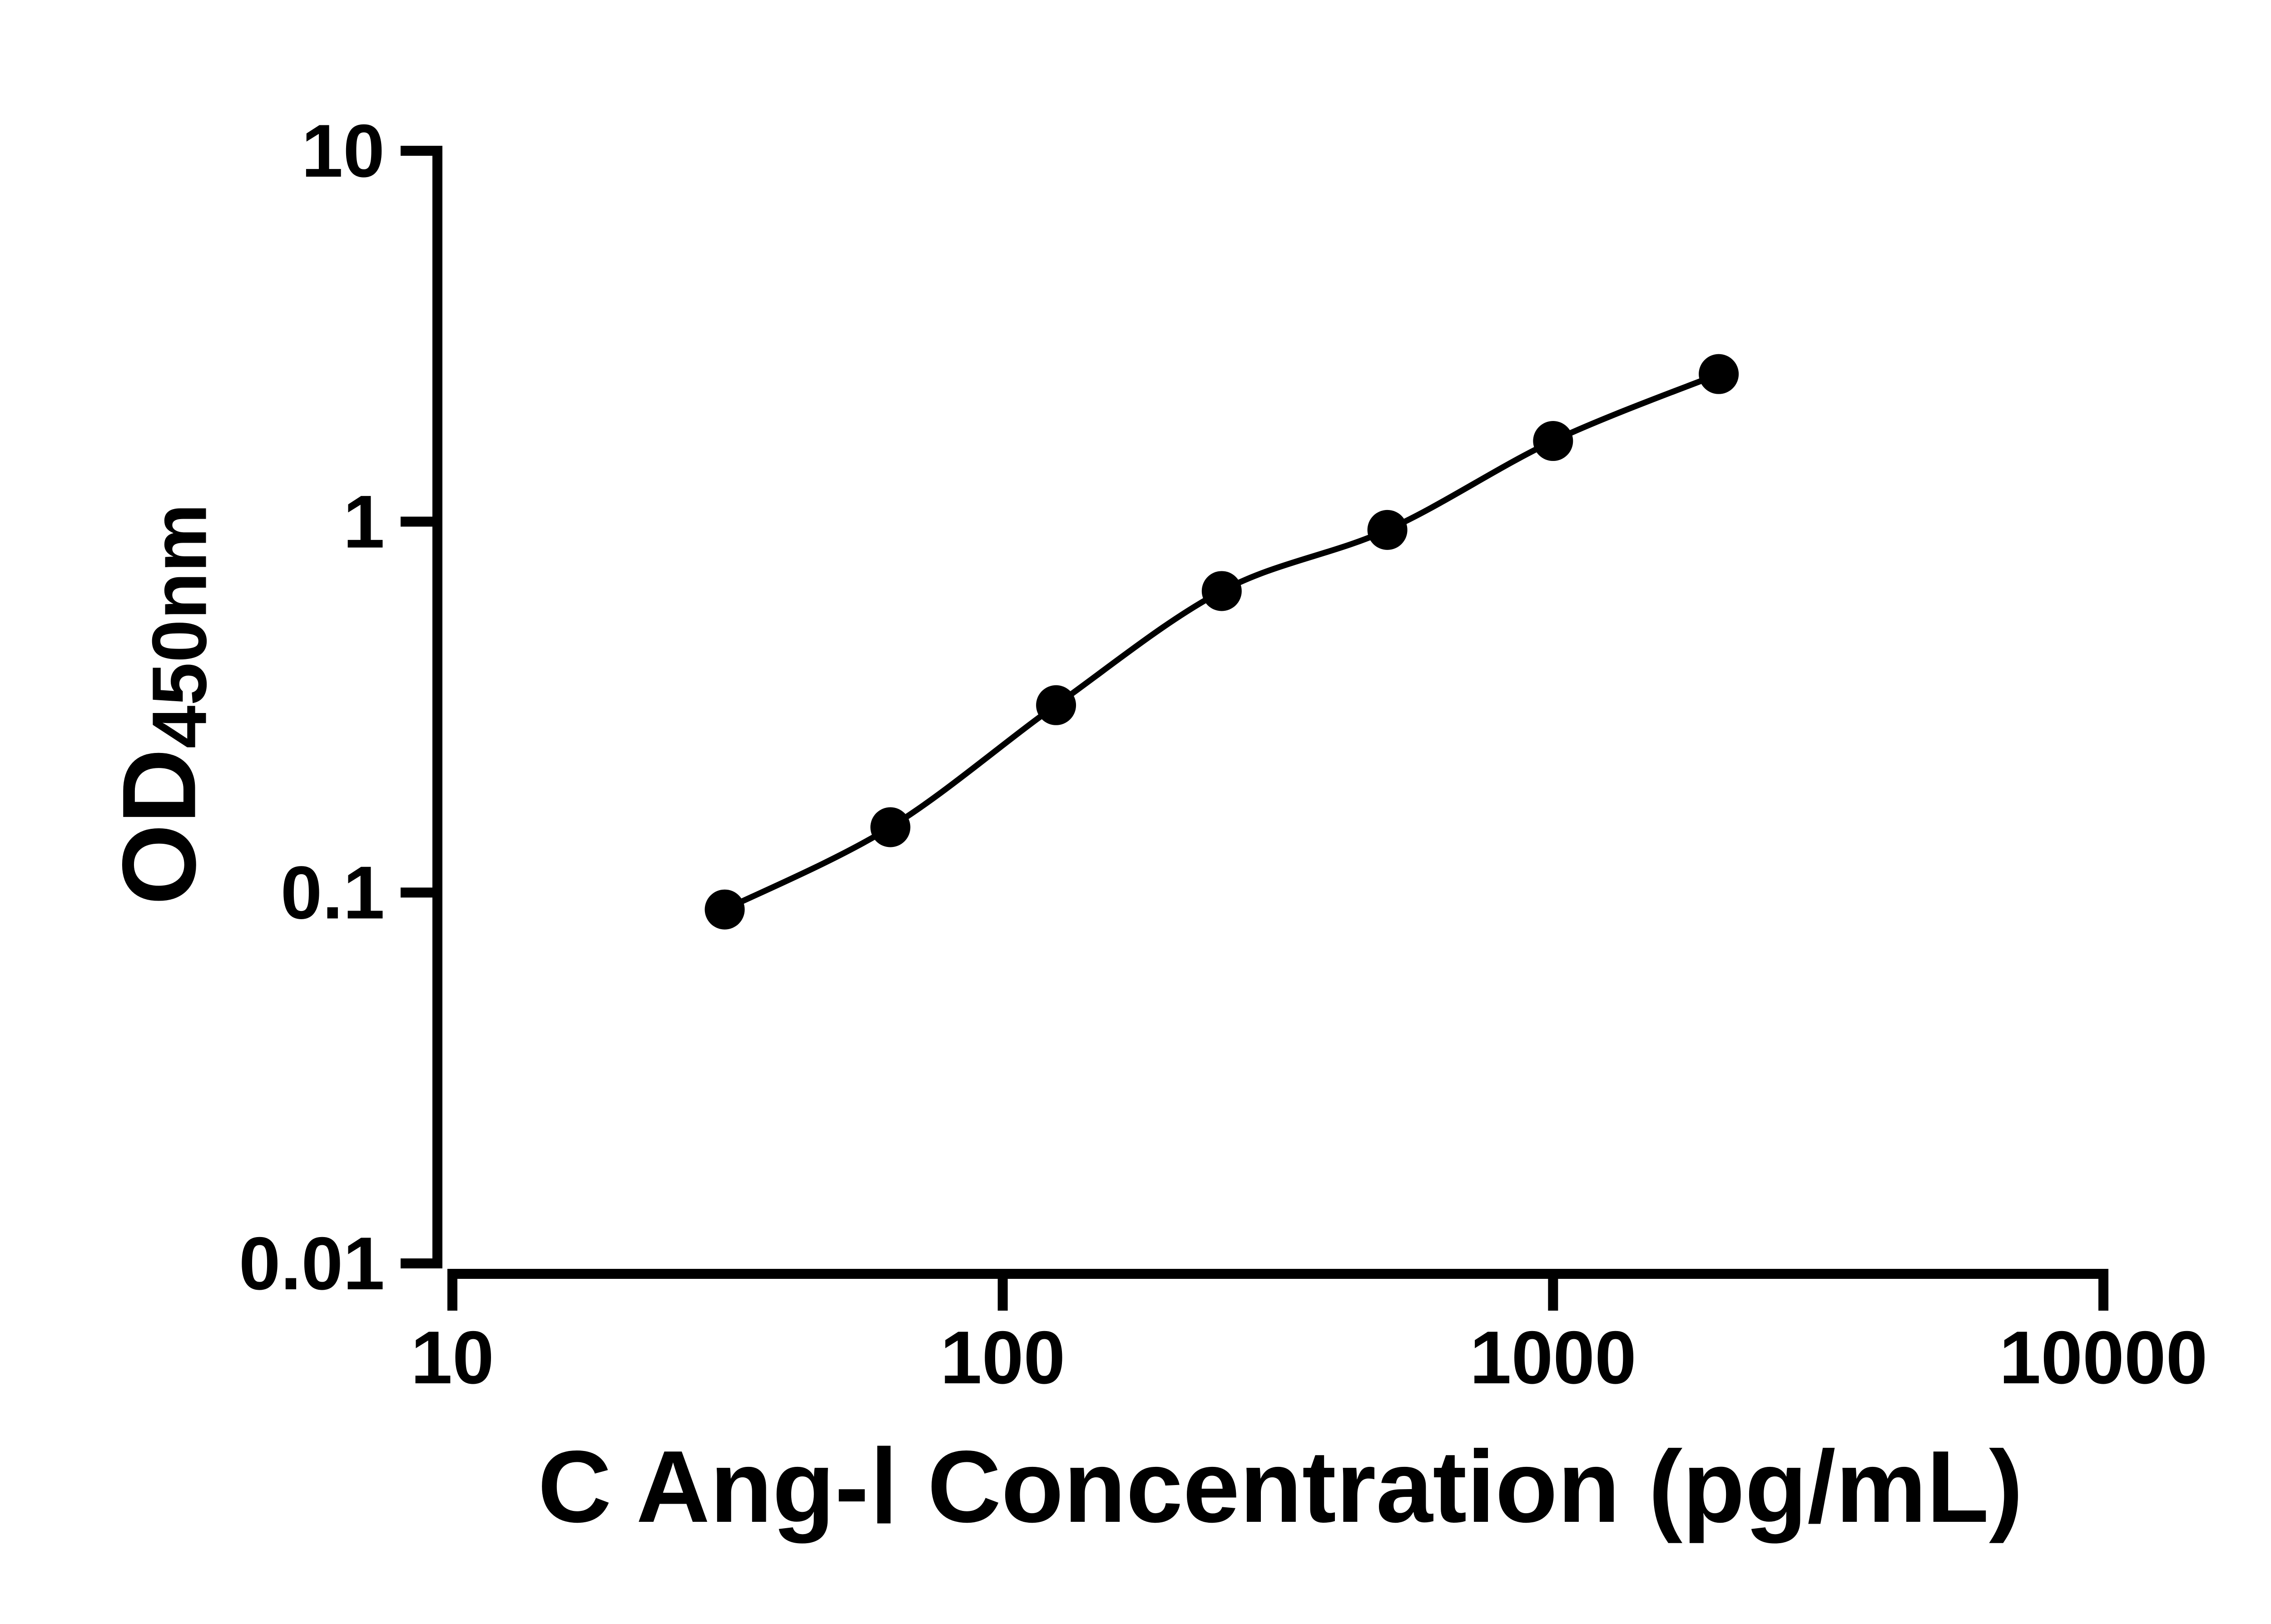  What do you see at coordinates (159, 827) in the screenshot?
I see `y-axis-title-main: OD` at bounding box center [159, 827].